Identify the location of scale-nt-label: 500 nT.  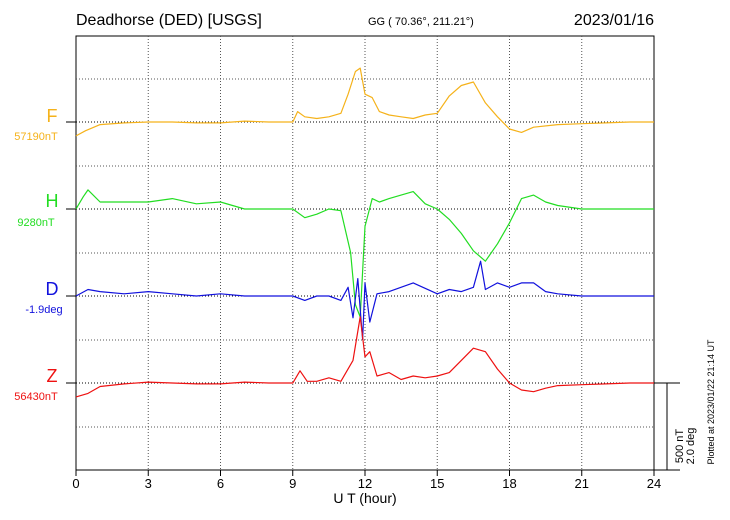
(680, 446).